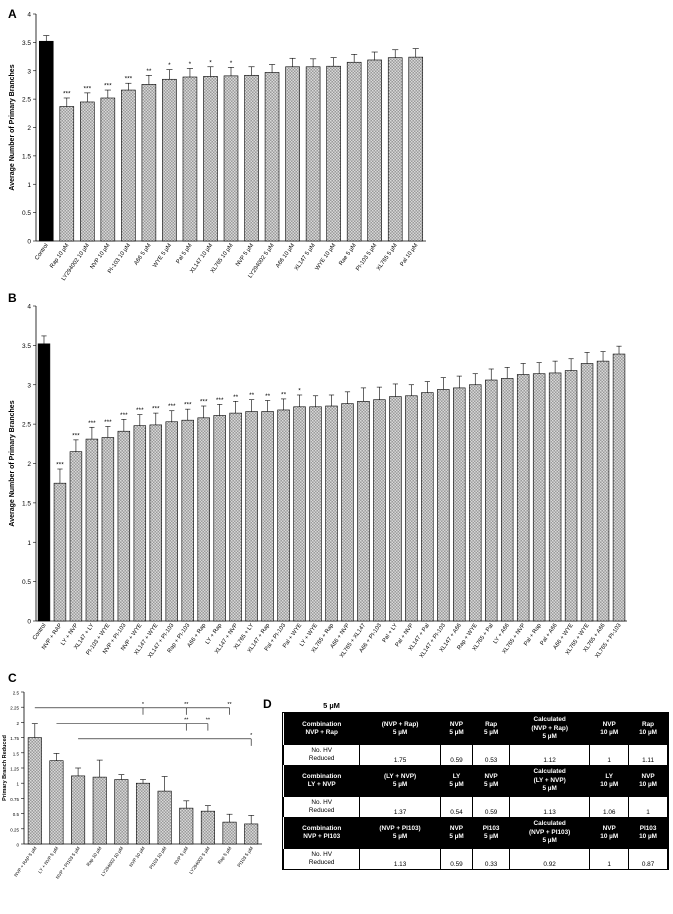 The image size is (673, 914). I want to click on x-axis-label: 5 µM, so click(331, 705).